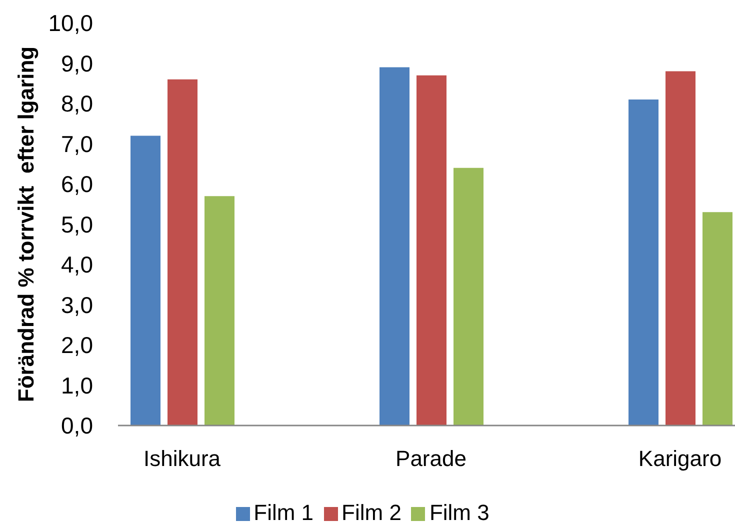  I want to click on y-tick-label: 7,0, so click(77, 143).